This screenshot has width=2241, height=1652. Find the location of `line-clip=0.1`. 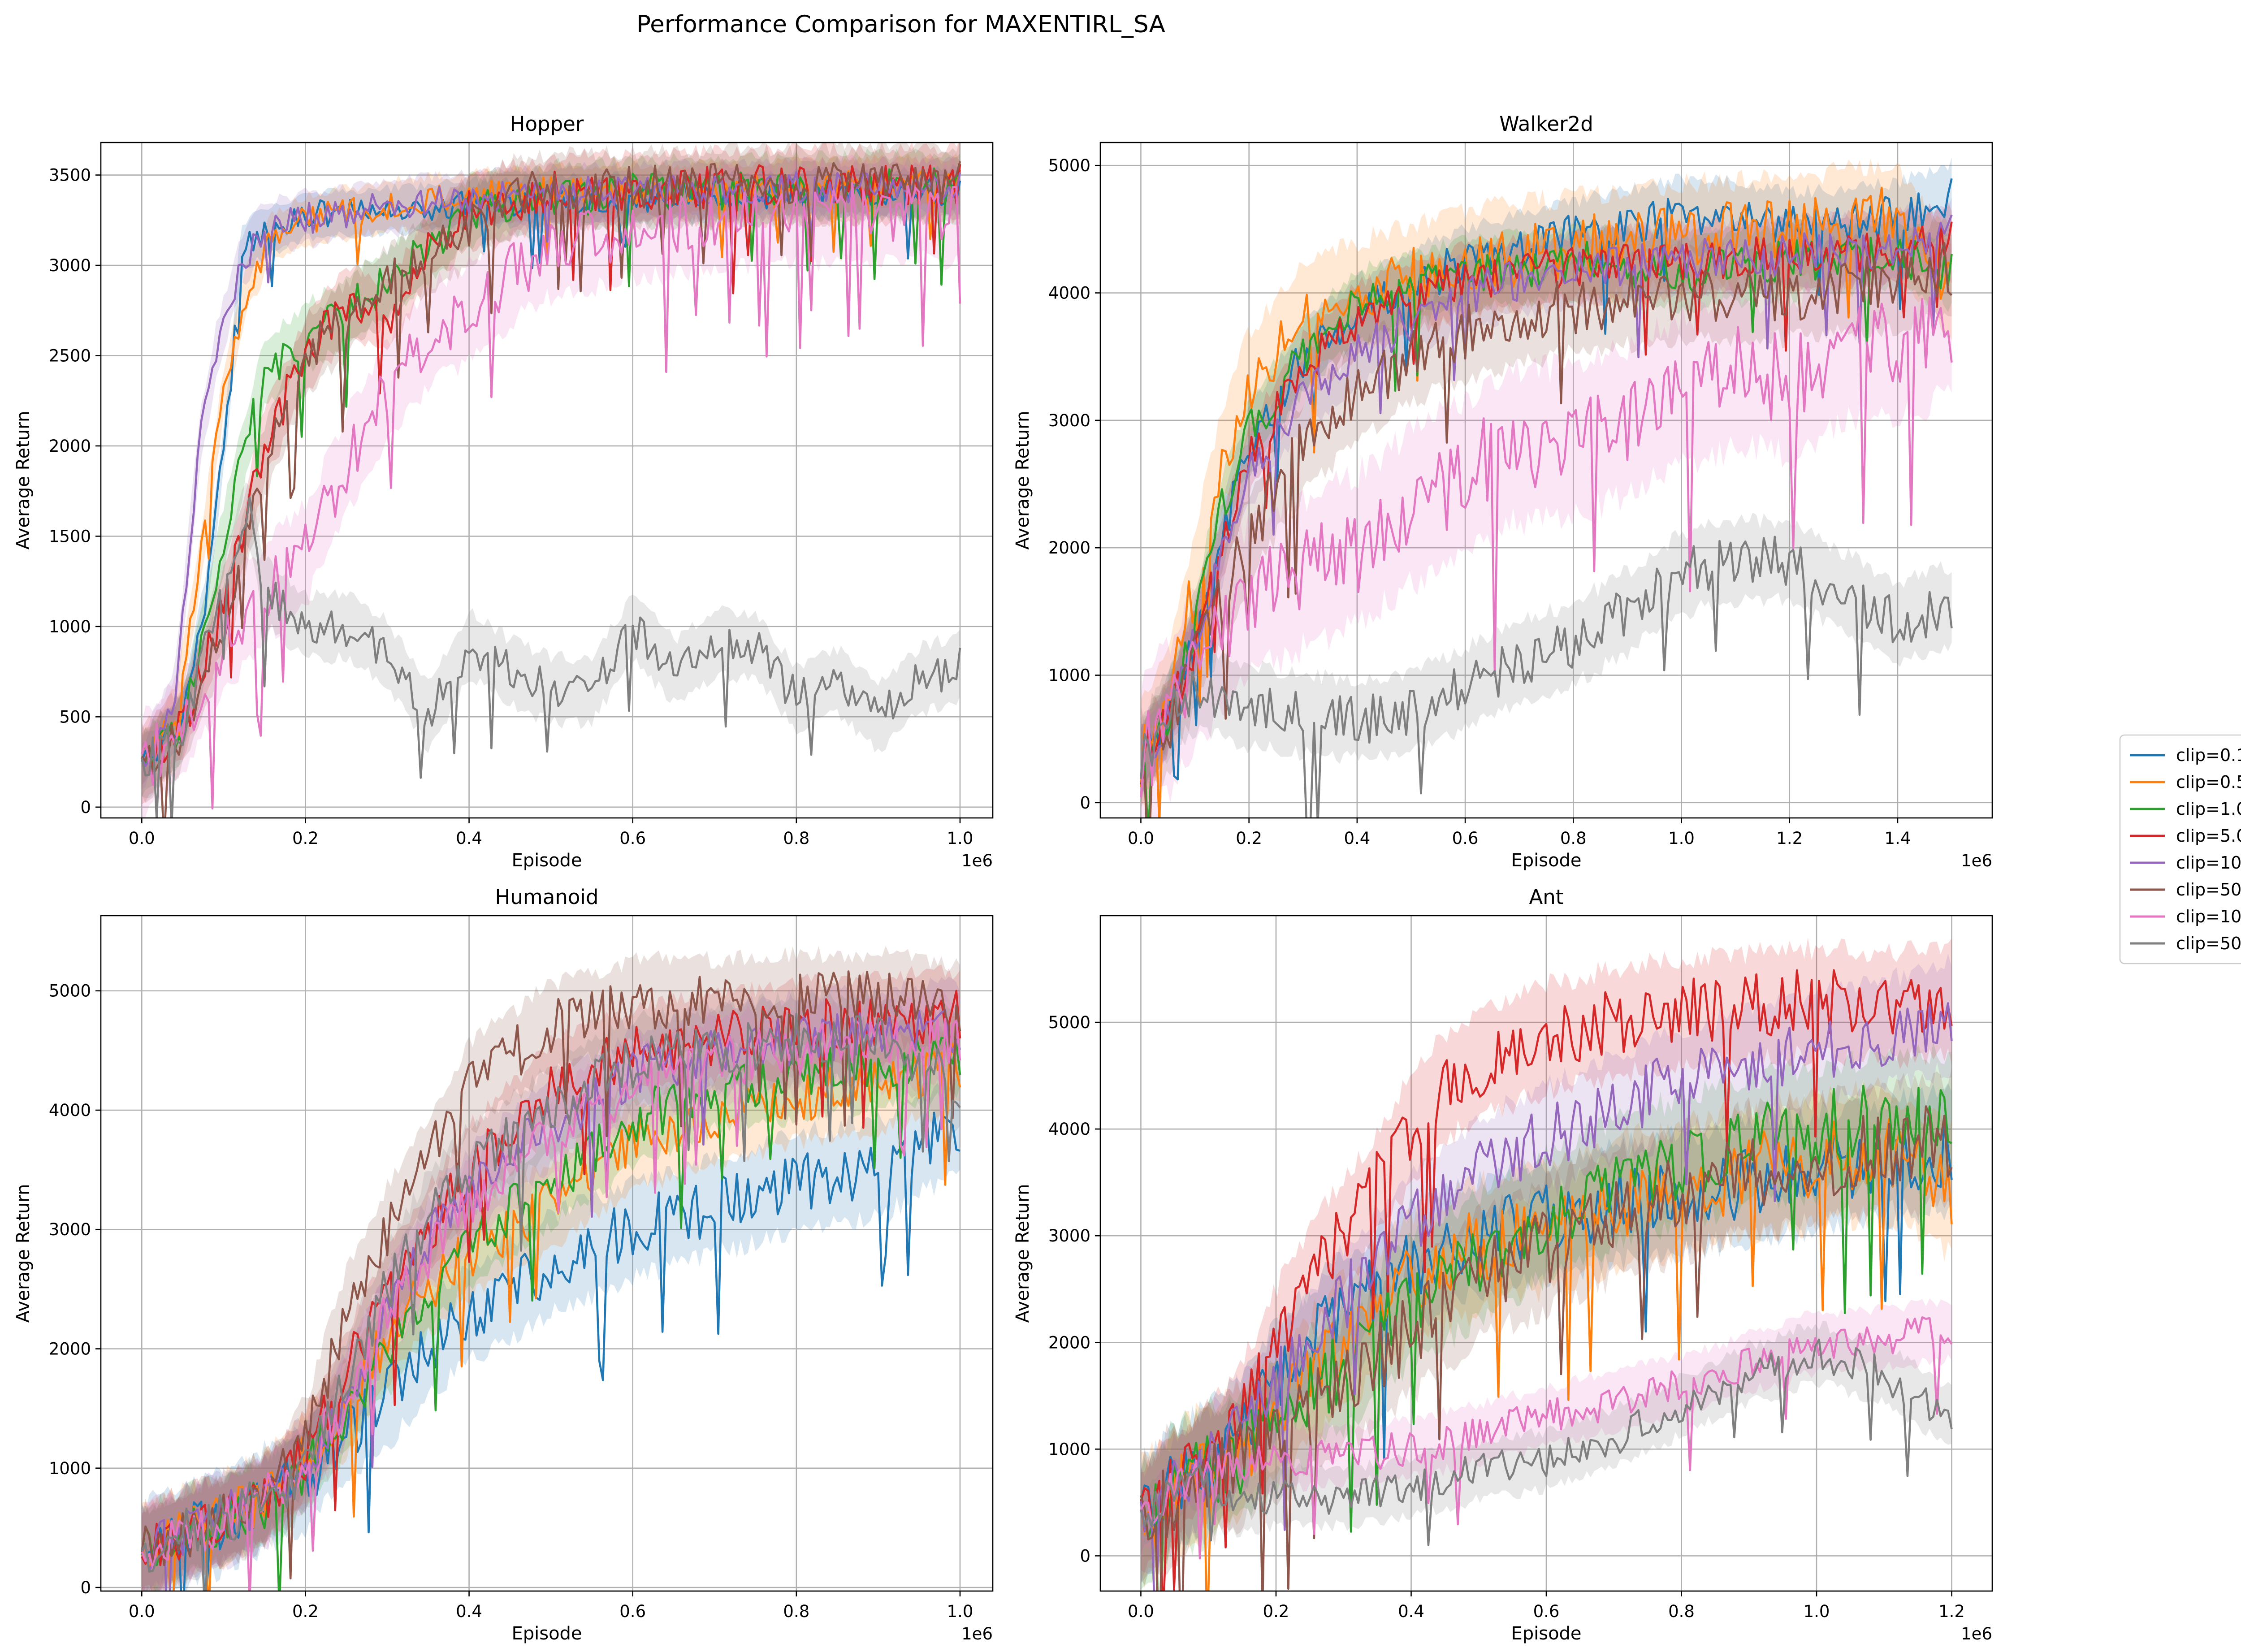

line-clip=0.1 is located at coordinates (1546, 1324).